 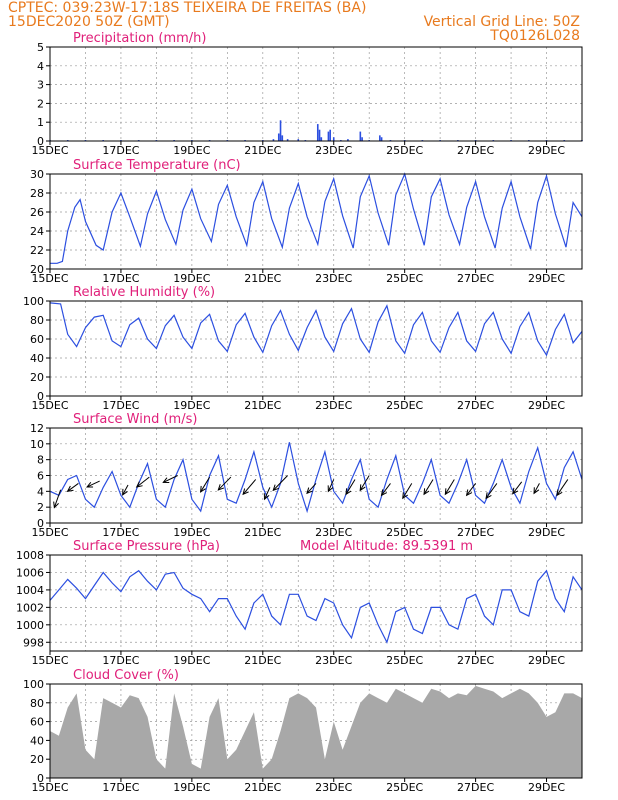 What do you see at coordinates (37, 339) in the screenshot?
I see `y-tick-label: 60` at bounding box center [37, 339].